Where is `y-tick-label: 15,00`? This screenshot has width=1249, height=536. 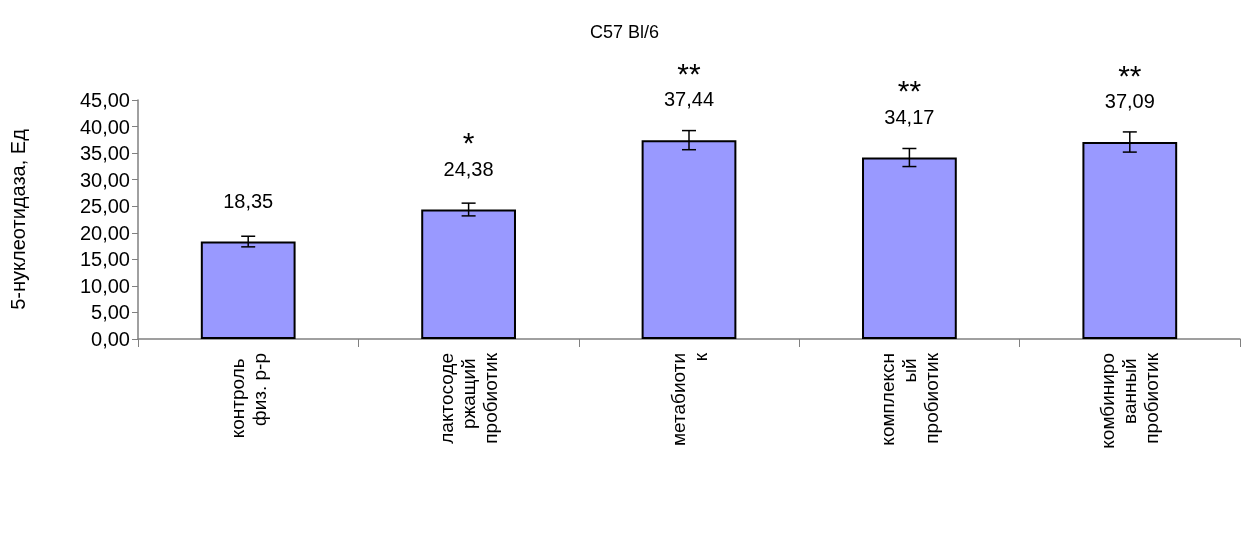 y-tick-label: 15,00 is located at coordinates (104, 259).